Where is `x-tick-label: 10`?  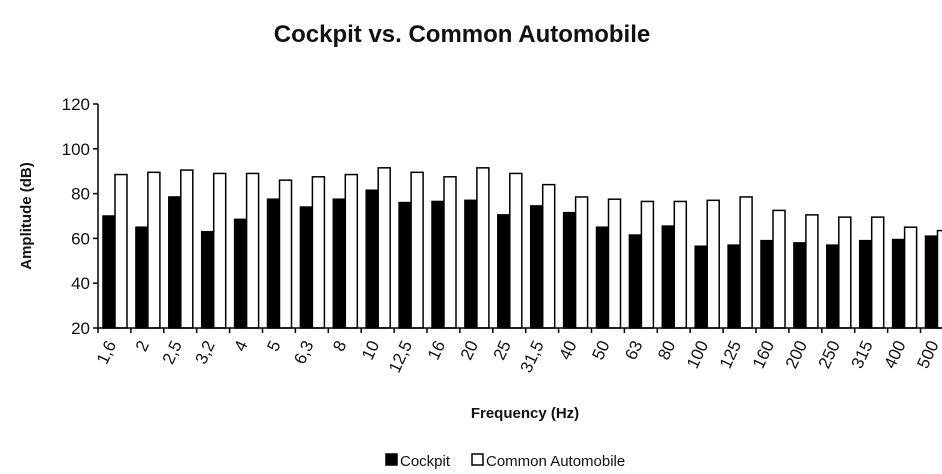
x-tick-label: 10 is located at coordinates (370, 350).